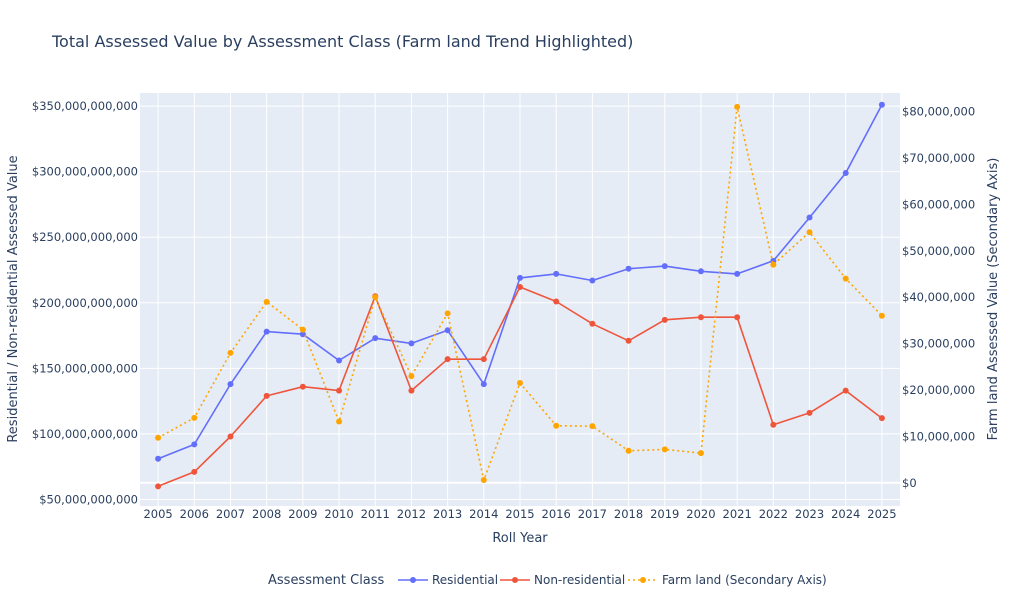  Describe the element at coordinates (230, 514) in the screenshot. I see `x-tick-label: 2007` at that location.